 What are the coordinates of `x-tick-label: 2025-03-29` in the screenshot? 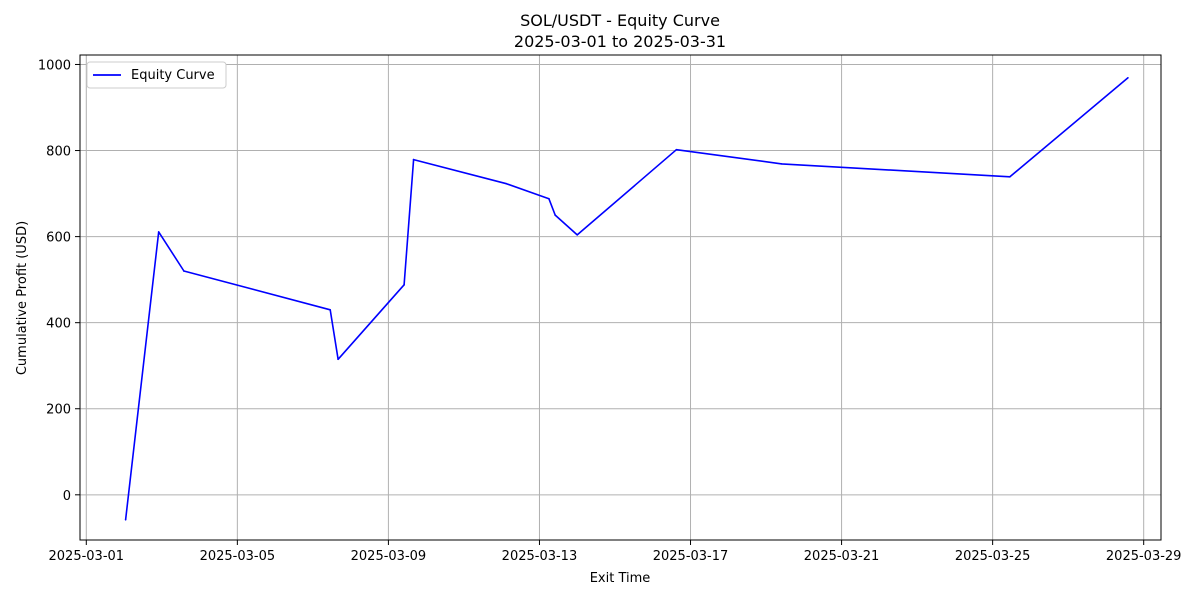 It's located at (1144, 556).